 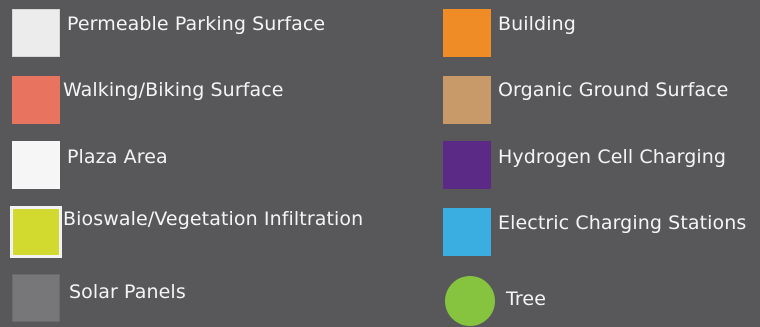 What do you see at coordinates (622, 223) in the screenshot?
I see `electric-charging-label: Electric Charging Stations` at bounding box center [622, 223].